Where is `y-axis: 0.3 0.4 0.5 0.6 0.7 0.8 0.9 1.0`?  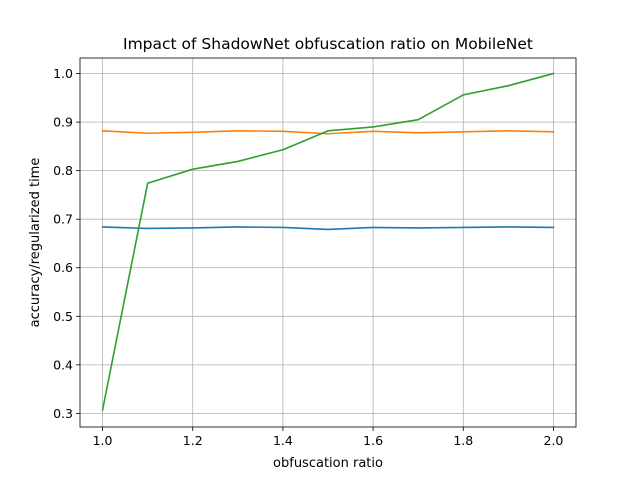
y-axis: 0.3 0.4 0.5 0.6 0.7 0.8 0.9 1.0 is located at coordinates (66, 243).